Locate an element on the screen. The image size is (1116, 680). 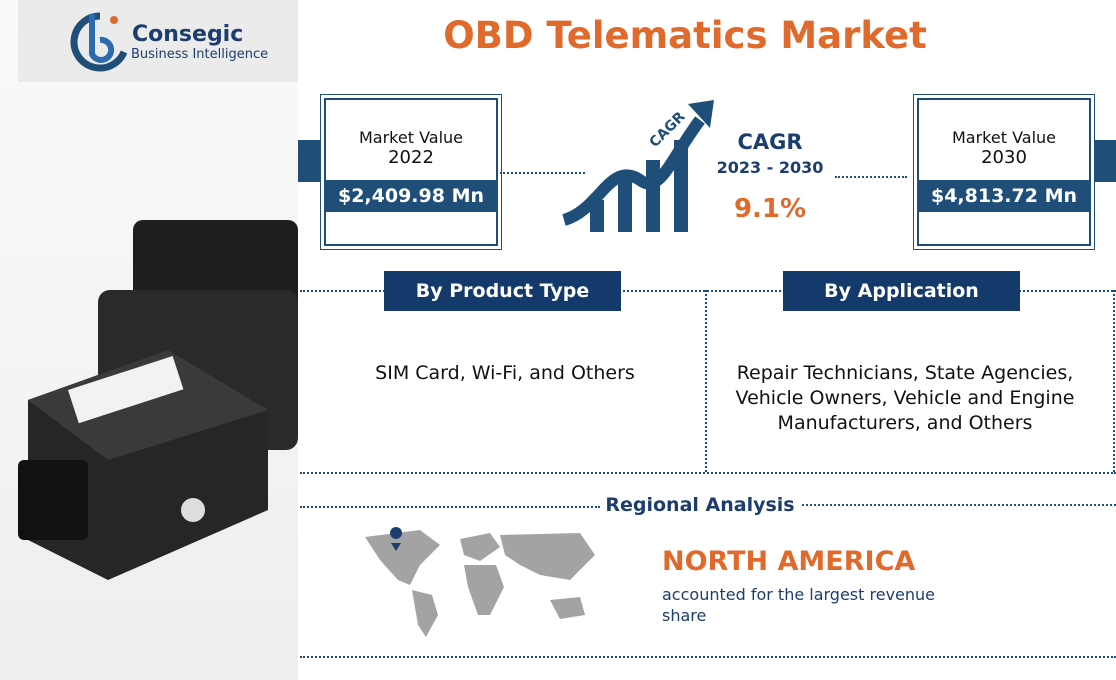
cagr-value: 9.1% is located at coordinates (770, 209).